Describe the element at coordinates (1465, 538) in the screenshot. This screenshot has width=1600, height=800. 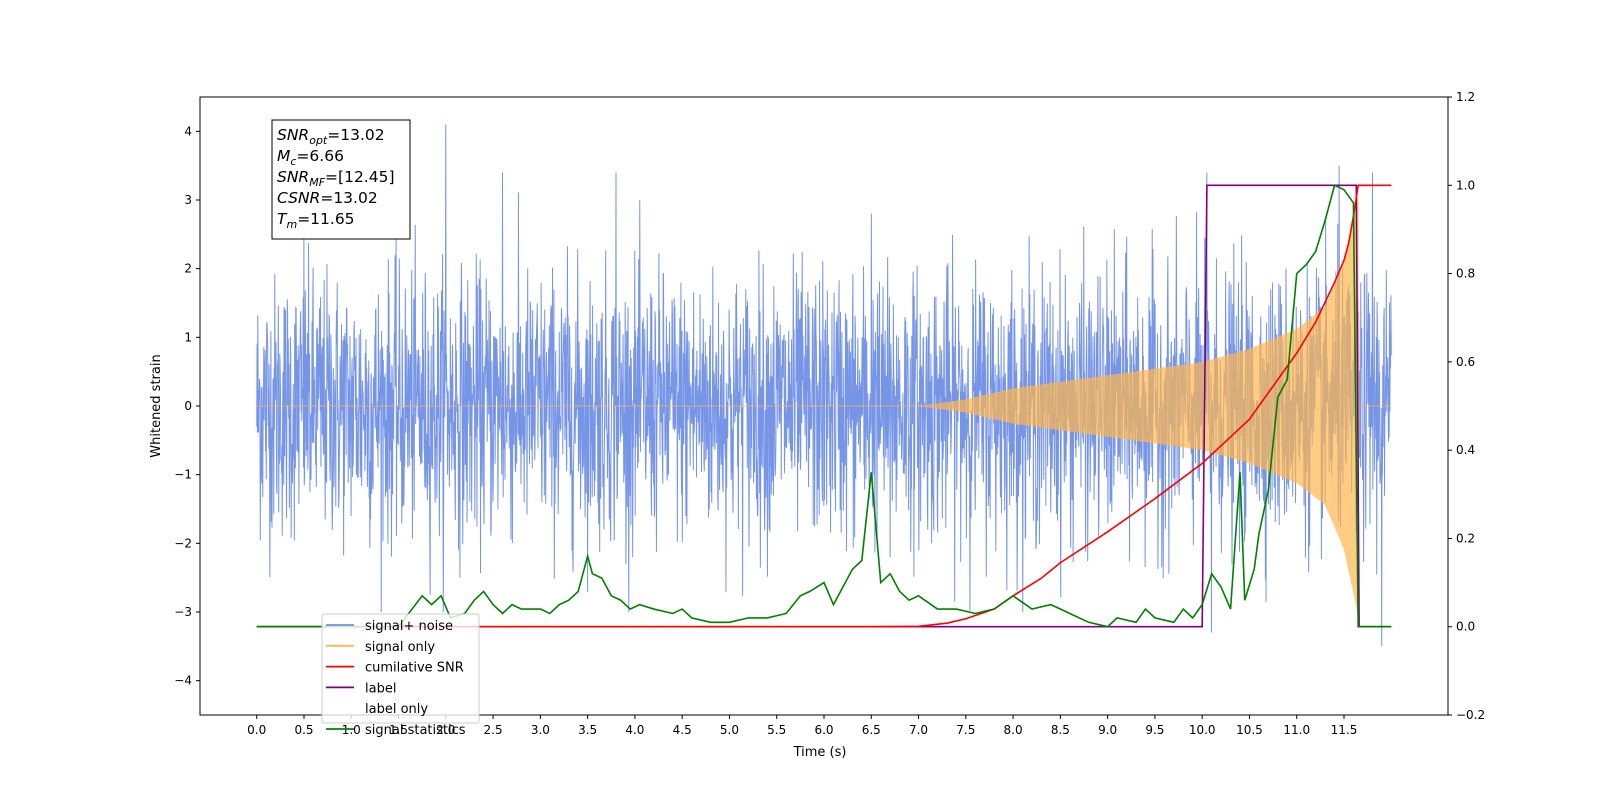
I see `y2-tick-label: 0.2` at that location.